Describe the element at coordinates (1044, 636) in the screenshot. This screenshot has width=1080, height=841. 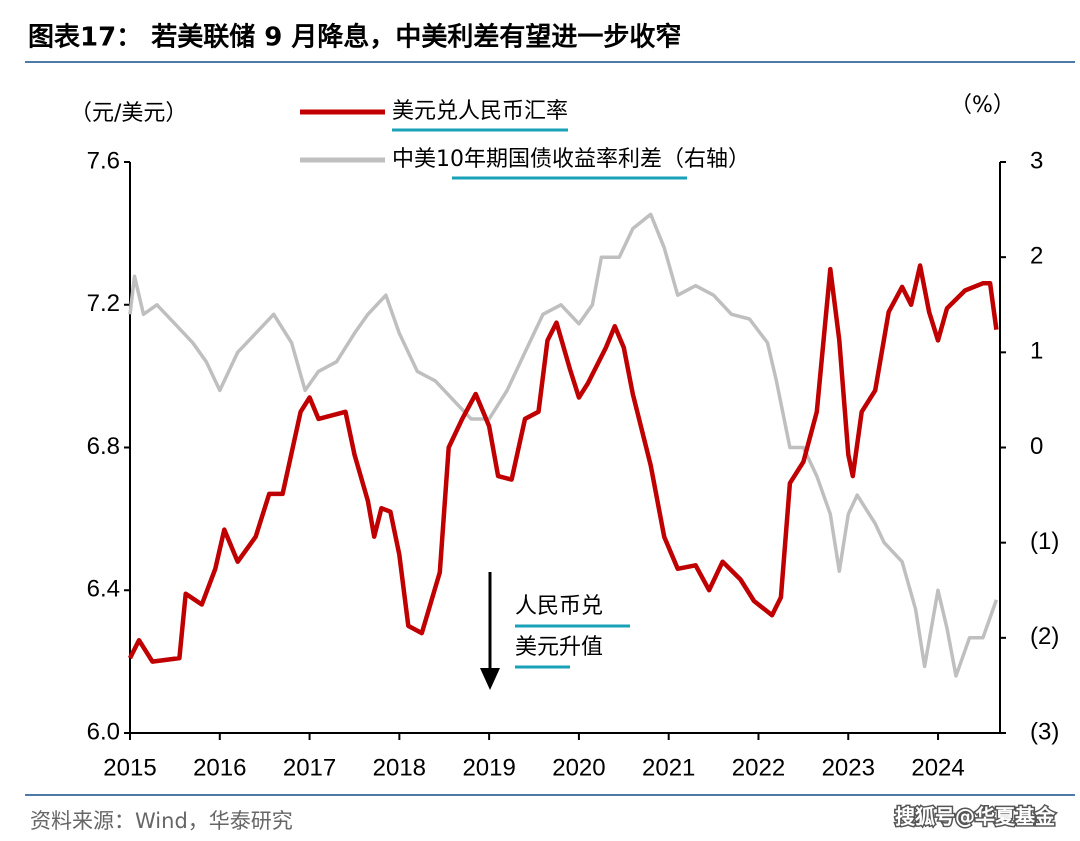
I see `y2-tick-label: (2)` at that location.